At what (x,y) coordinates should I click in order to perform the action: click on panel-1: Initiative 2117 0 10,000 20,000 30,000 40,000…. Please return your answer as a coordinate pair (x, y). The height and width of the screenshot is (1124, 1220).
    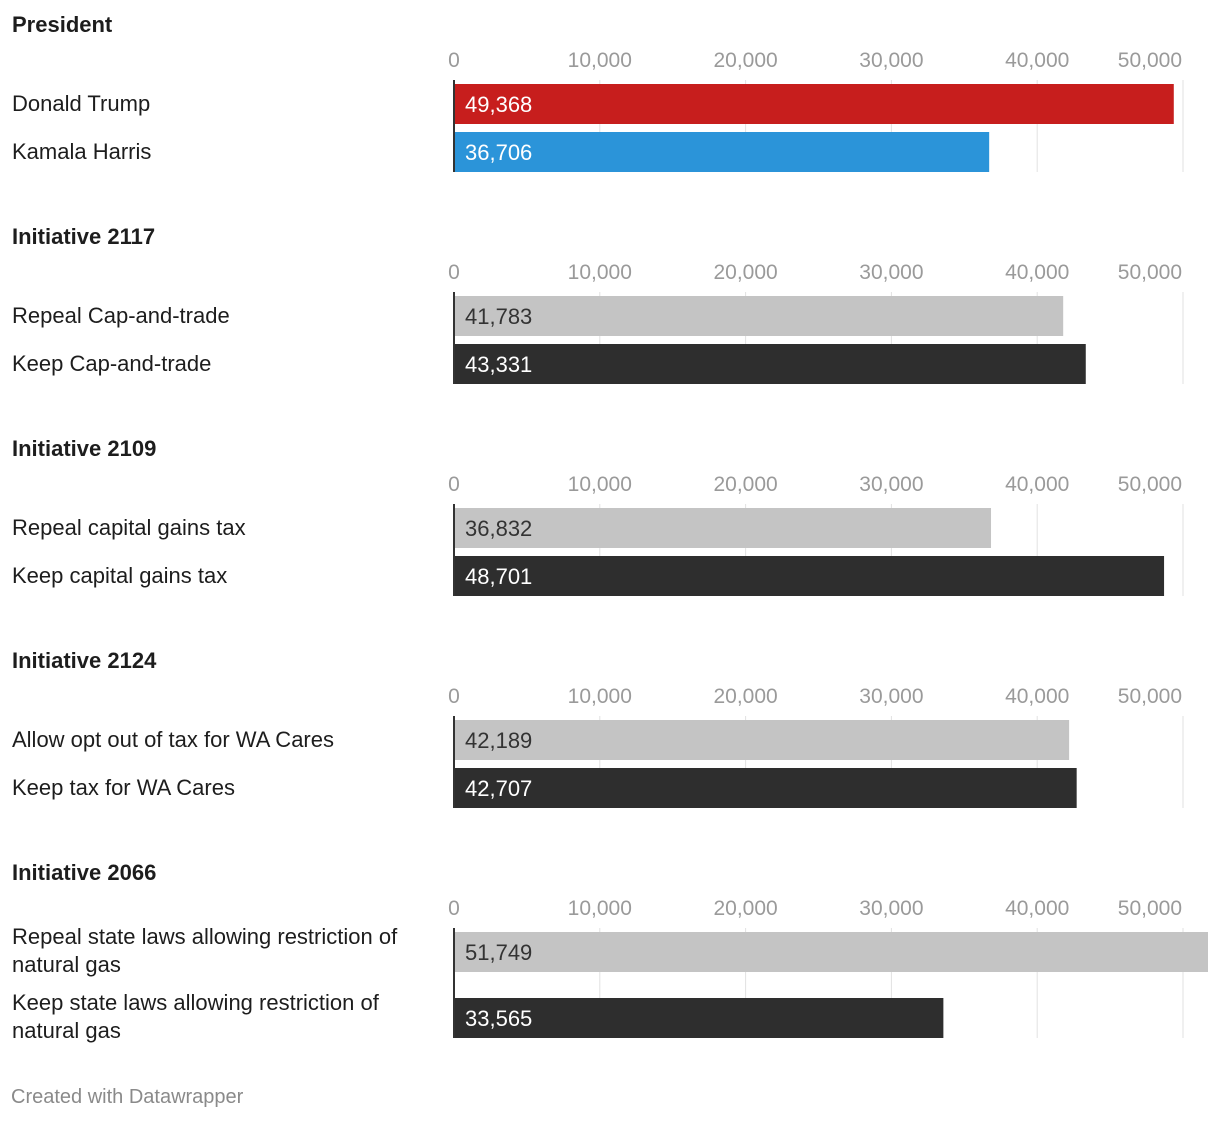
    Looking at the image, I should click on (598, 304).